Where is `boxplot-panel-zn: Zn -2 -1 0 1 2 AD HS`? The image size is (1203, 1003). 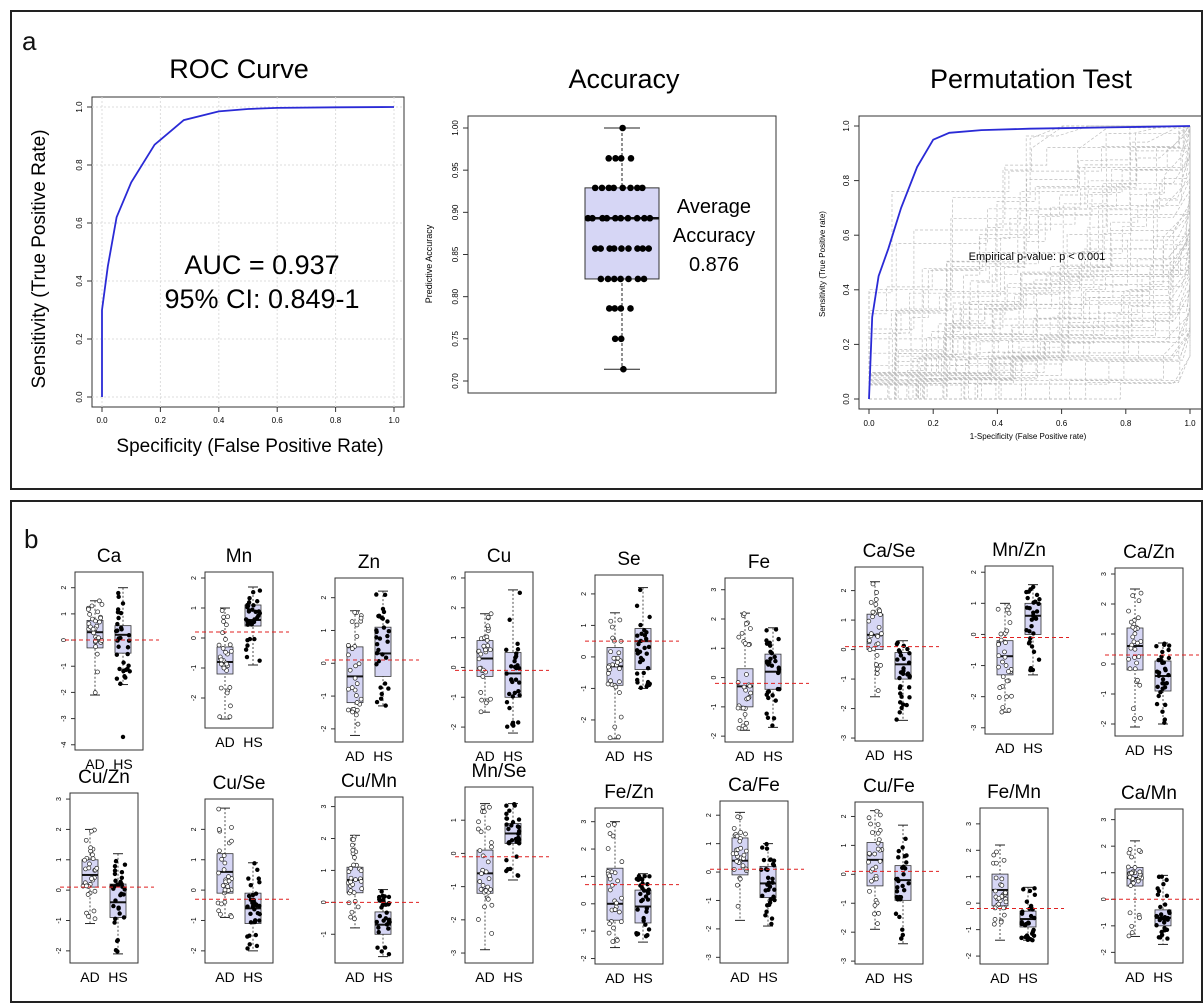
boxplot-panel-zn: Zn -2 -1 0 1 2 AD HS is located at coordinates (370, 658).